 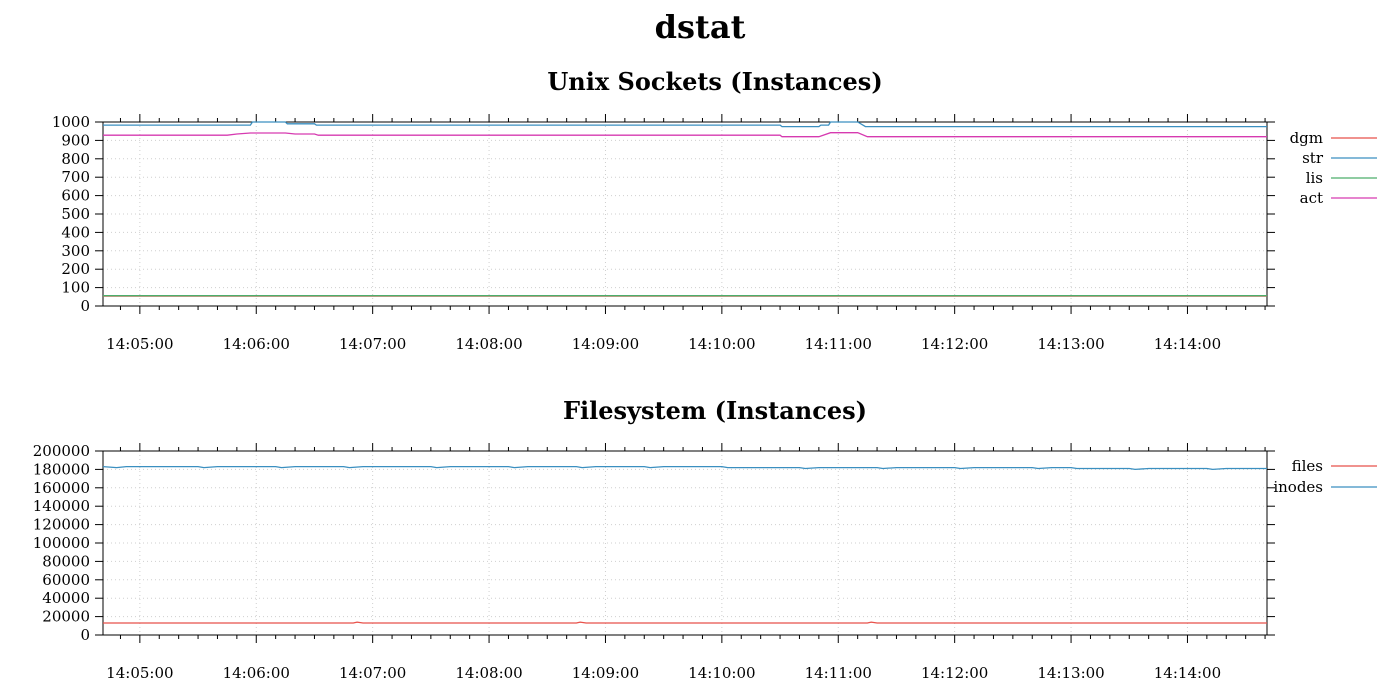 I want to click on legend-label-lis: lis, so click(x=1314, y=178).